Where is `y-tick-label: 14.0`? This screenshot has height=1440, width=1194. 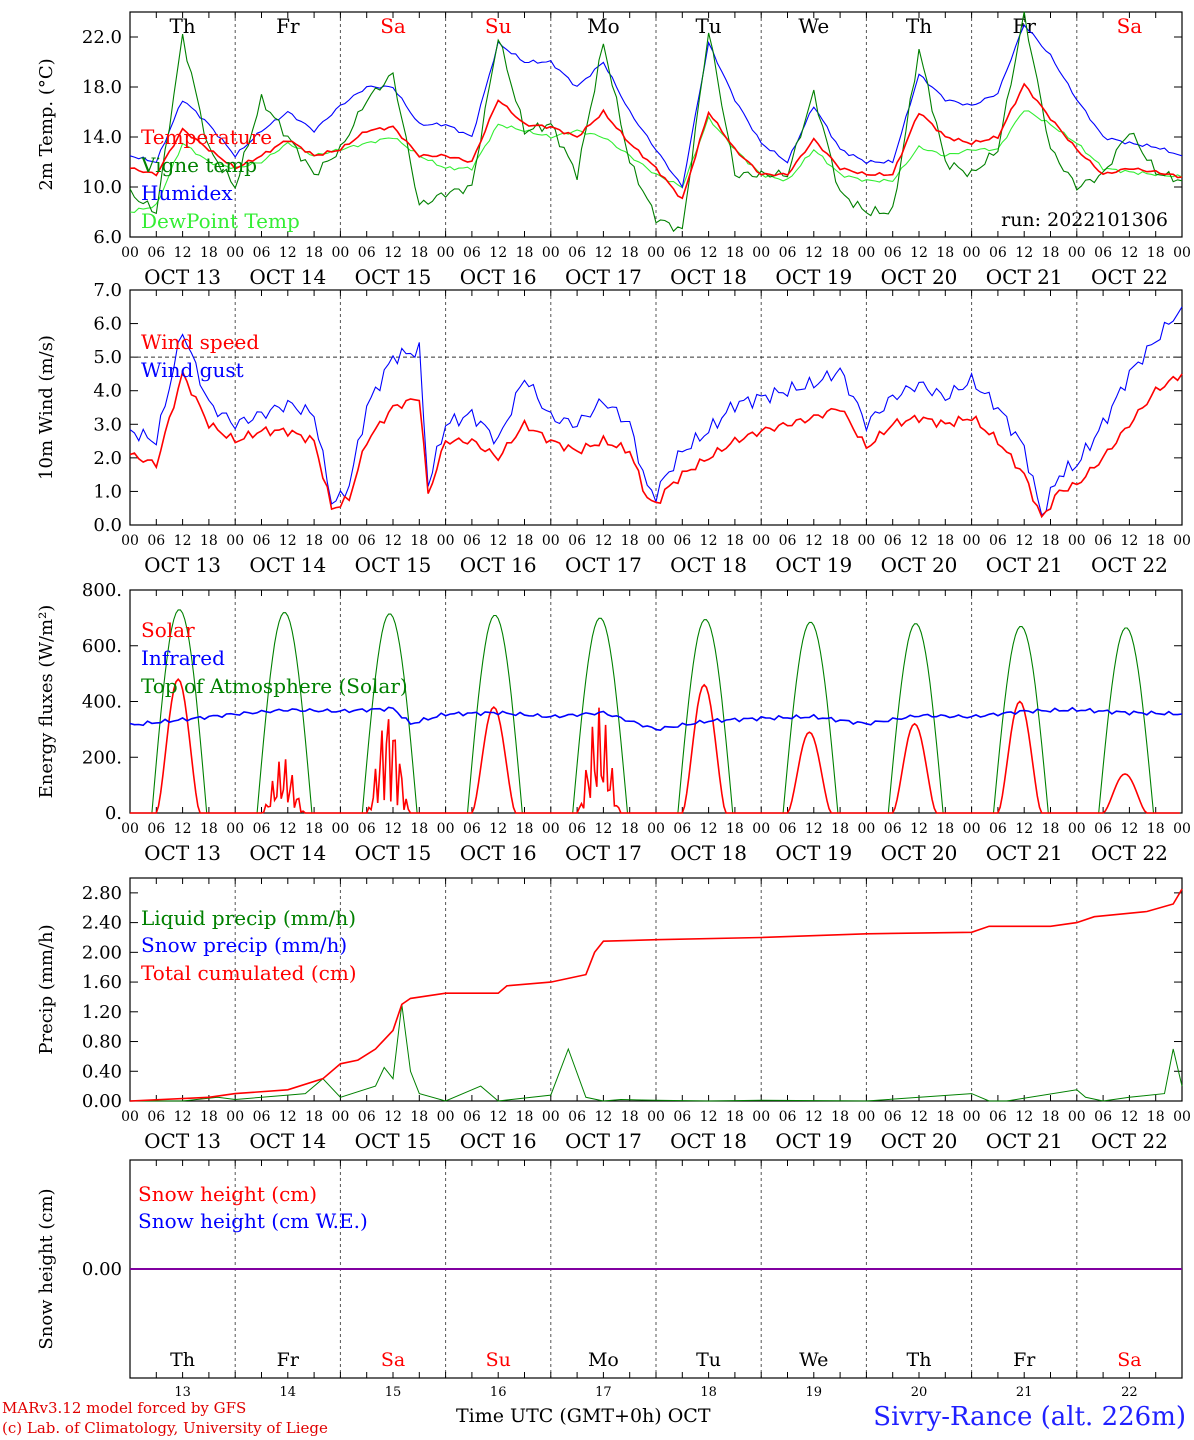
y-tick-label: 14.0 is located at coordinates (102, 137).